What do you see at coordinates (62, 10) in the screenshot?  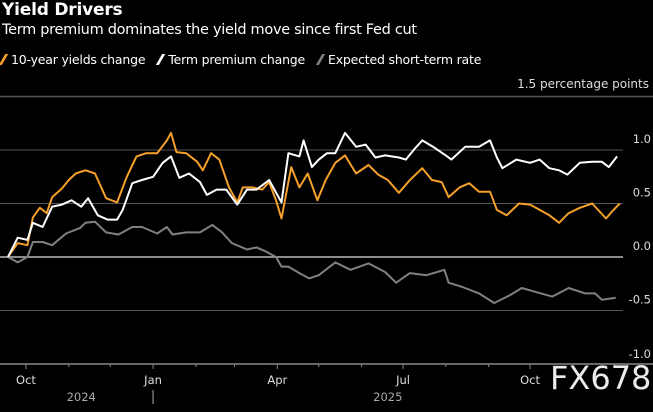 I see `chart-title: Yield Drivers` at bounding box center [62, 10].